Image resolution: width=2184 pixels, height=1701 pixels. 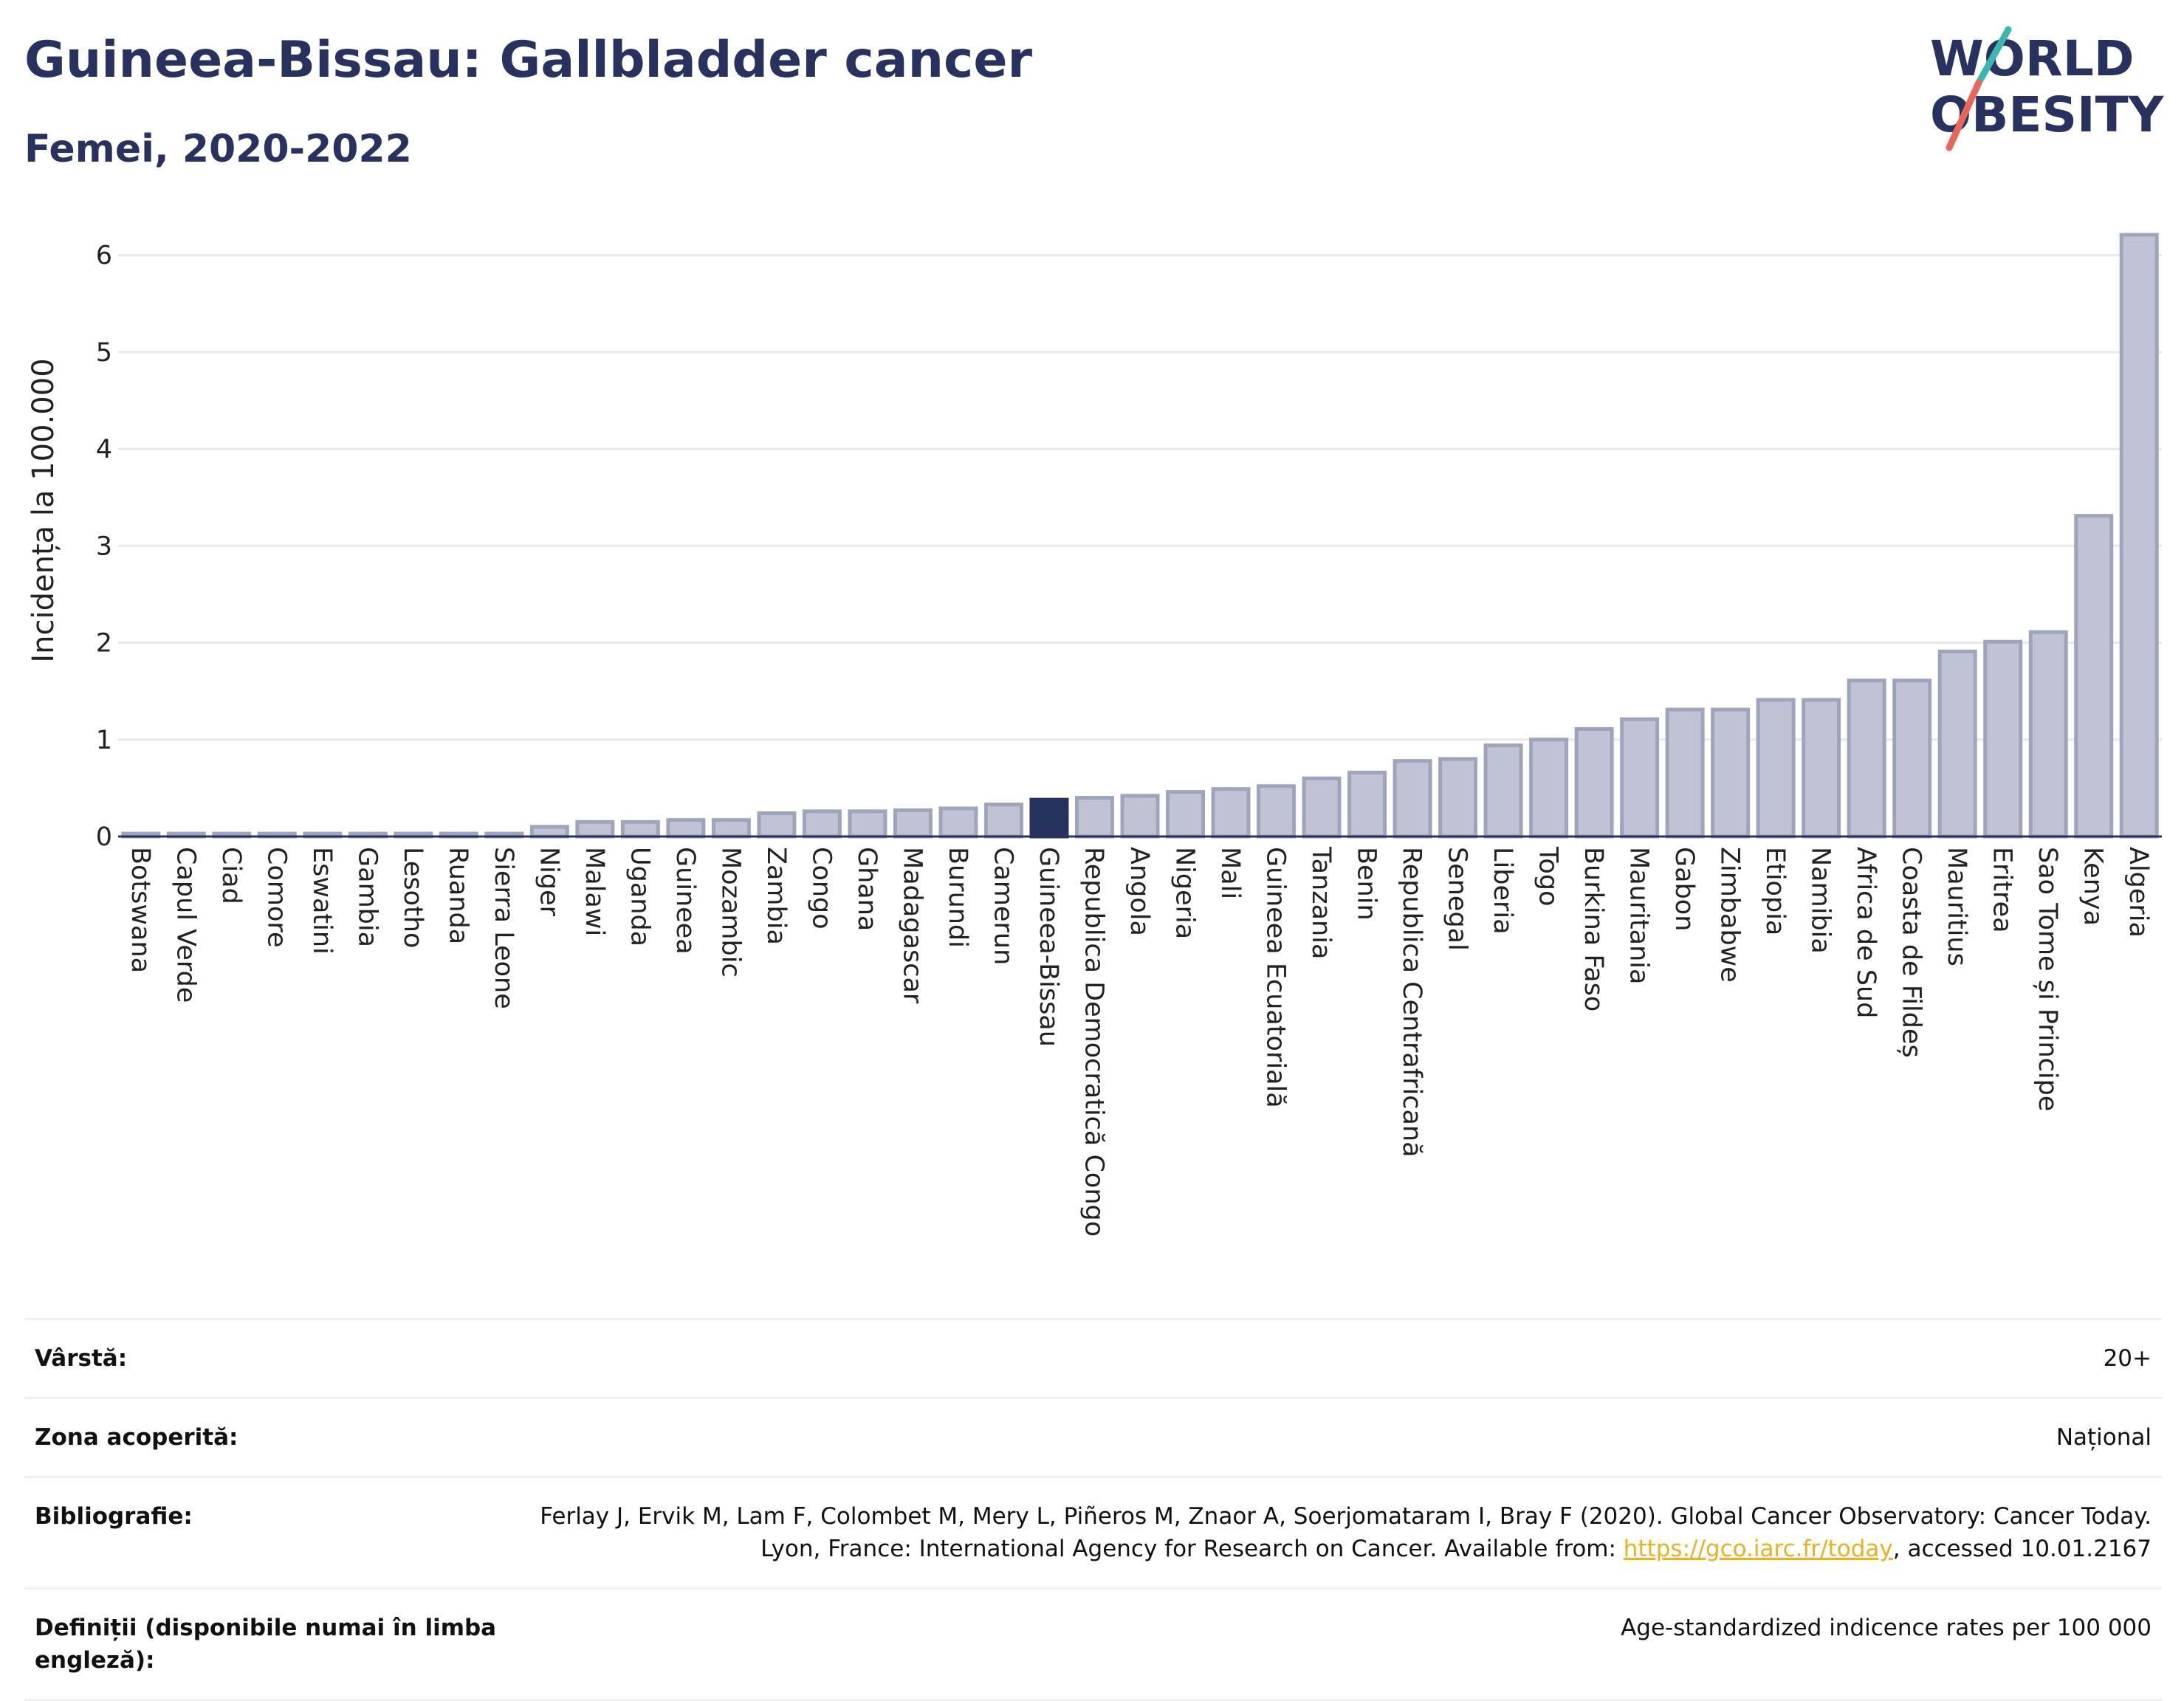 I want to click on x-tick-label: Zambia, so click(x=776, y=896).